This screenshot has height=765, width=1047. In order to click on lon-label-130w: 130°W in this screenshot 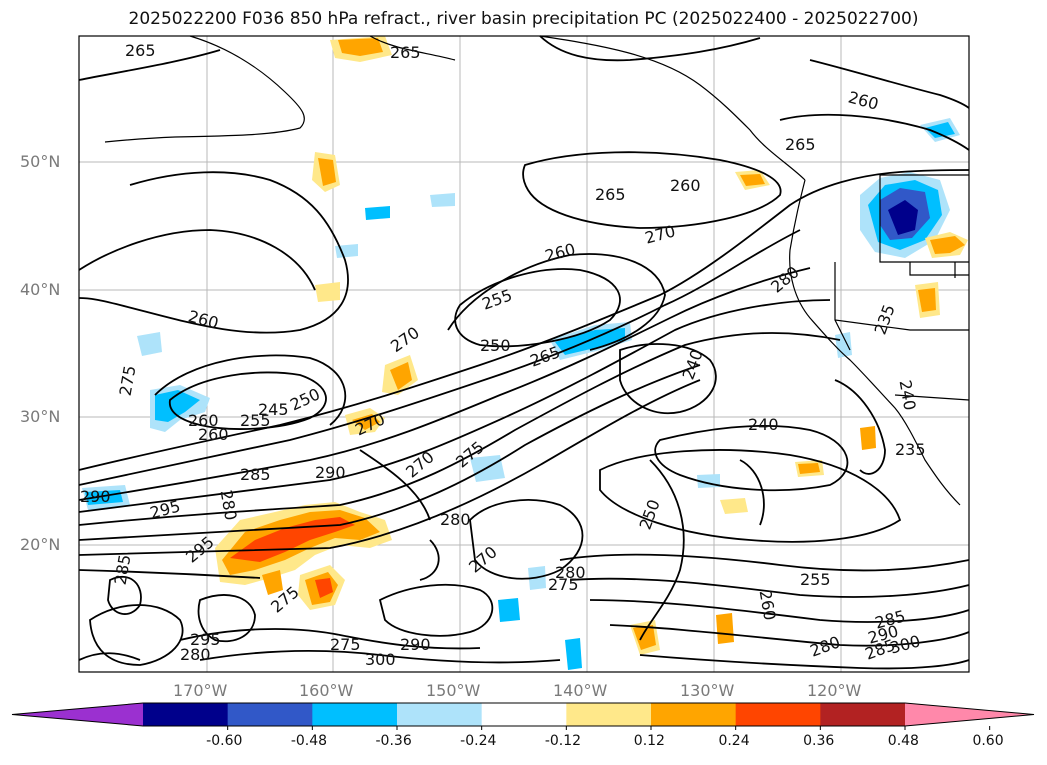, I will do `click(707, 690)`.